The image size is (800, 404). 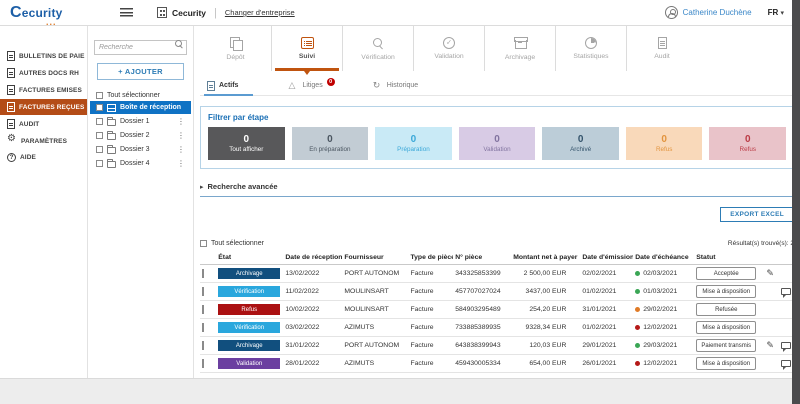 I want to click on search-input, so click(x=140, y=47).